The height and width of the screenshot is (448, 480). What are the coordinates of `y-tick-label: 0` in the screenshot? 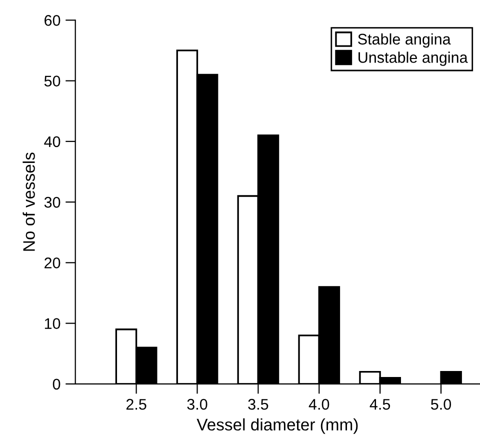 It's located at (56, 384).